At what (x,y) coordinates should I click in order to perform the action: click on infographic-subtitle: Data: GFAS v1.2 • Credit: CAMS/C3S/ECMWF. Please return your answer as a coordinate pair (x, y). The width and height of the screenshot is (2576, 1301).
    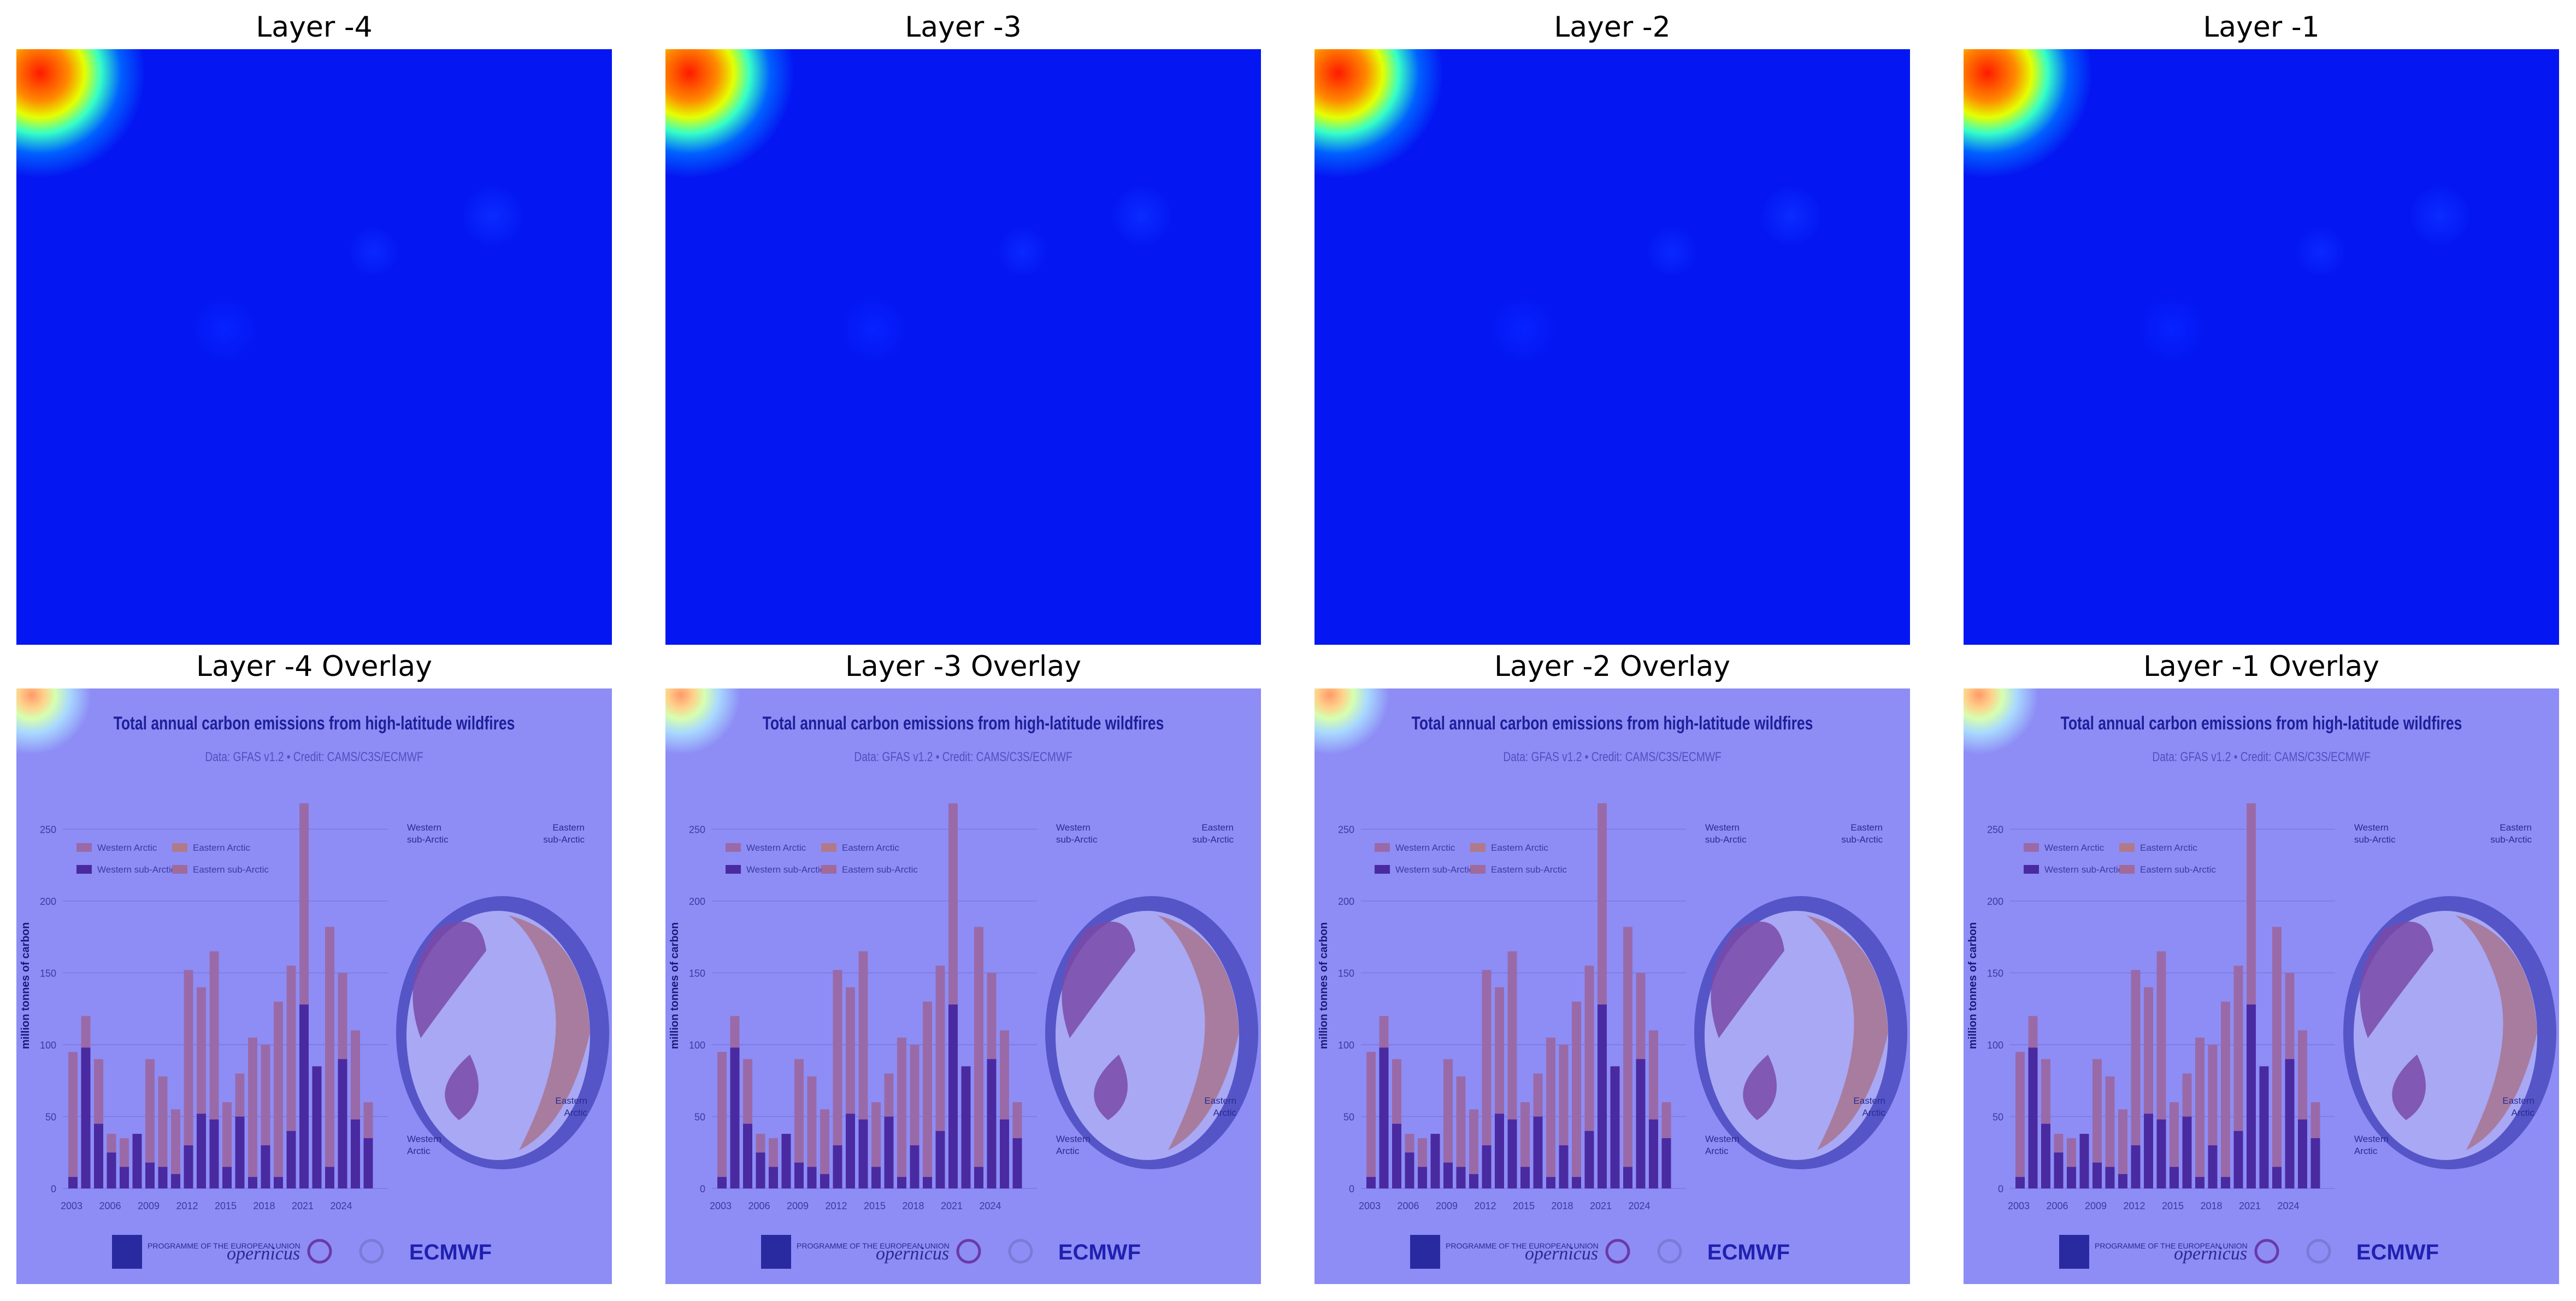
    Looking at the image, I should click on (963, 757).